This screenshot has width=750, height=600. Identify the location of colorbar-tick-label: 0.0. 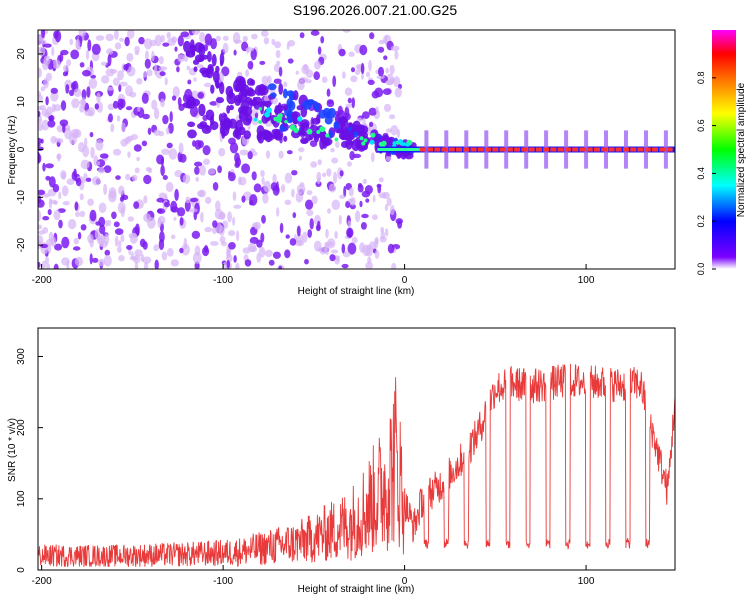
(701, 269).